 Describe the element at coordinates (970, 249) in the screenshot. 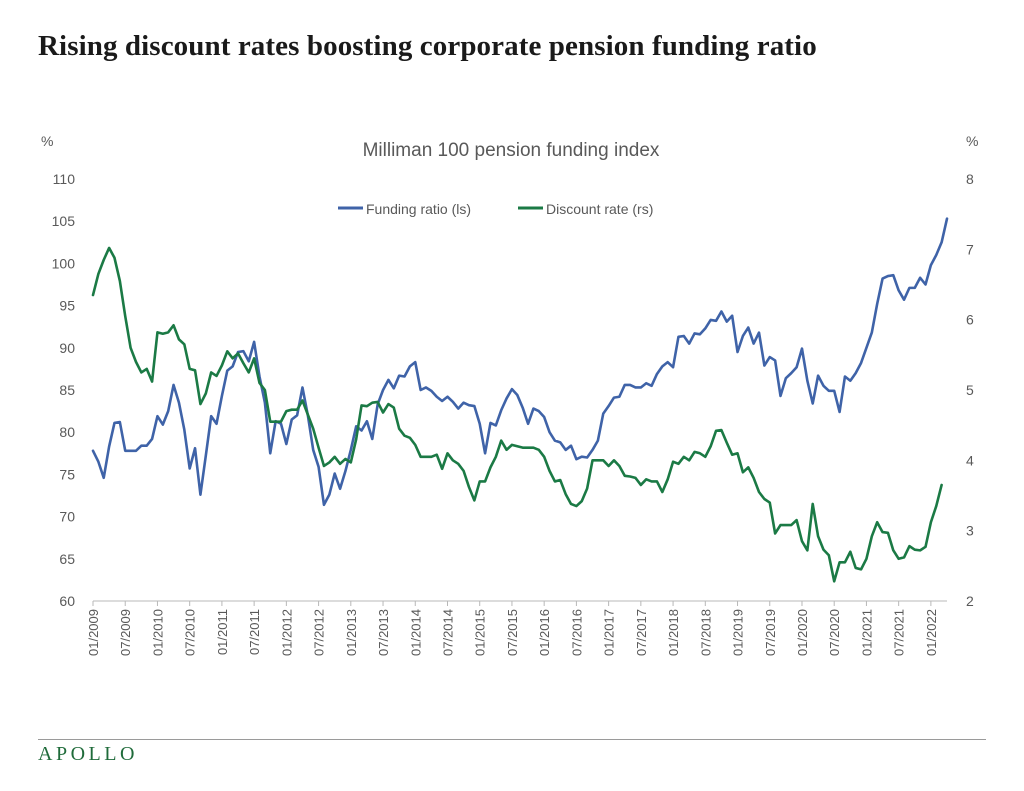

I see `y-right-tick-label: 7` at that location.